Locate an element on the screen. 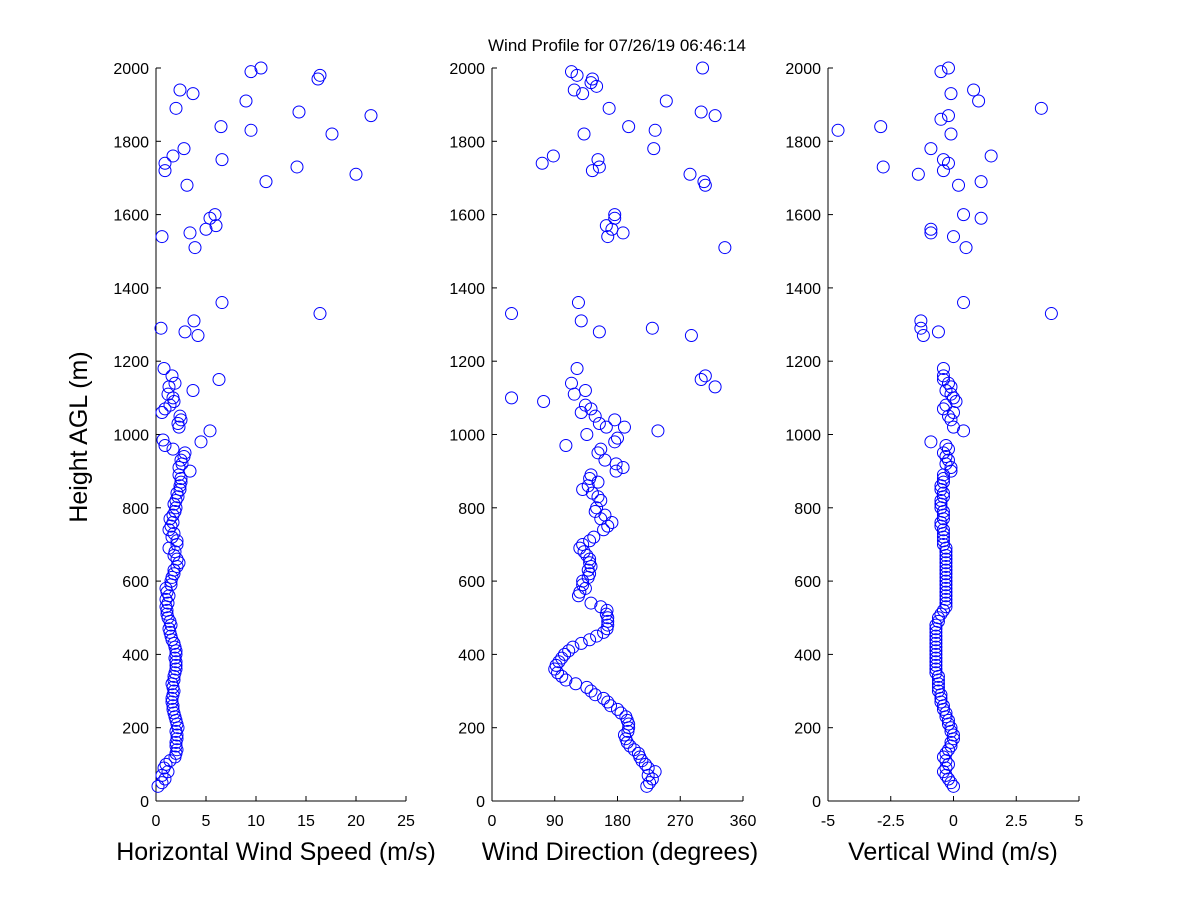  y-tick-label: 800 is located at coordinates (471, 509).